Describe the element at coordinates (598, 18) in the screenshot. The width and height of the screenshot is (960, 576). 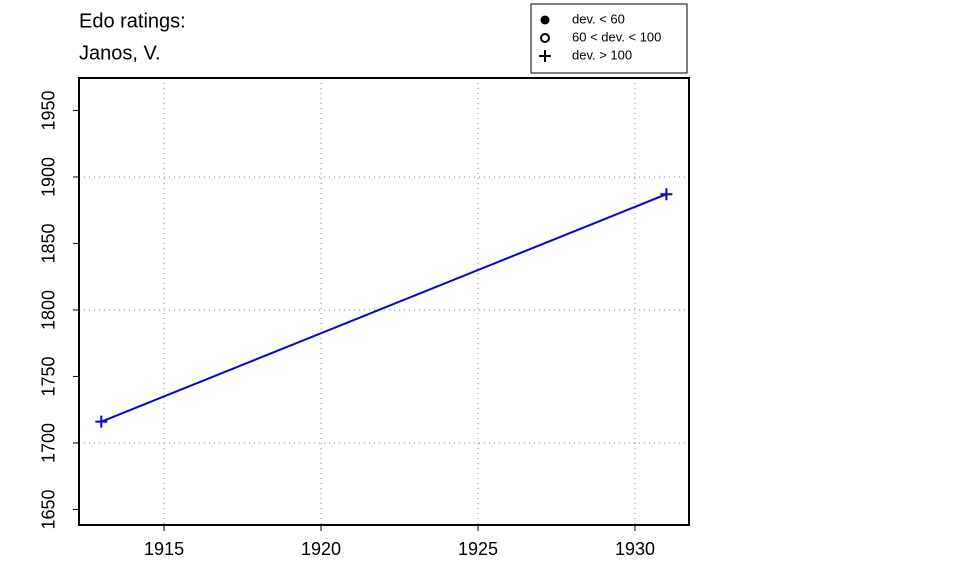
I see `legend-label: dev. < 60` at that location.